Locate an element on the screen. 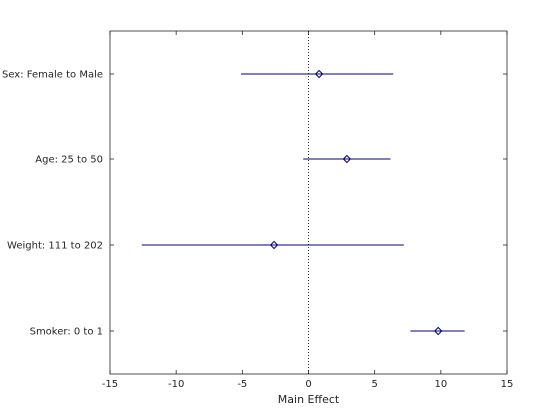 The width and height of the screenshot is (560, 420). row-label: Sex: Female to Male is located at coordinates (52, 75).